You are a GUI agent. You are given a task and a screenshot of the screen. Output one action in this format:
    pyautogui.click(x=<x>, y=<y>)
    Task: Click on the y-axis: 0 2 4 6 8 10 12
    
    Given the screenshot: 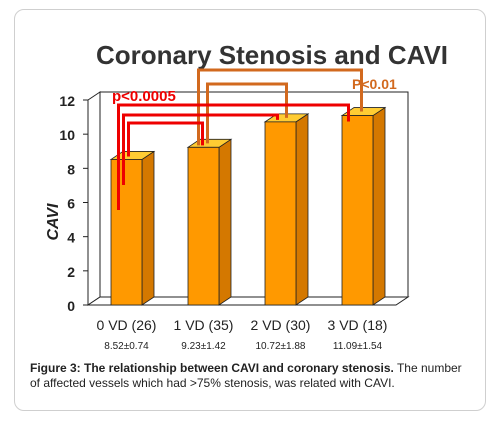 What is the action you would take?
    pyautogui.click(x=73, y=203)
    